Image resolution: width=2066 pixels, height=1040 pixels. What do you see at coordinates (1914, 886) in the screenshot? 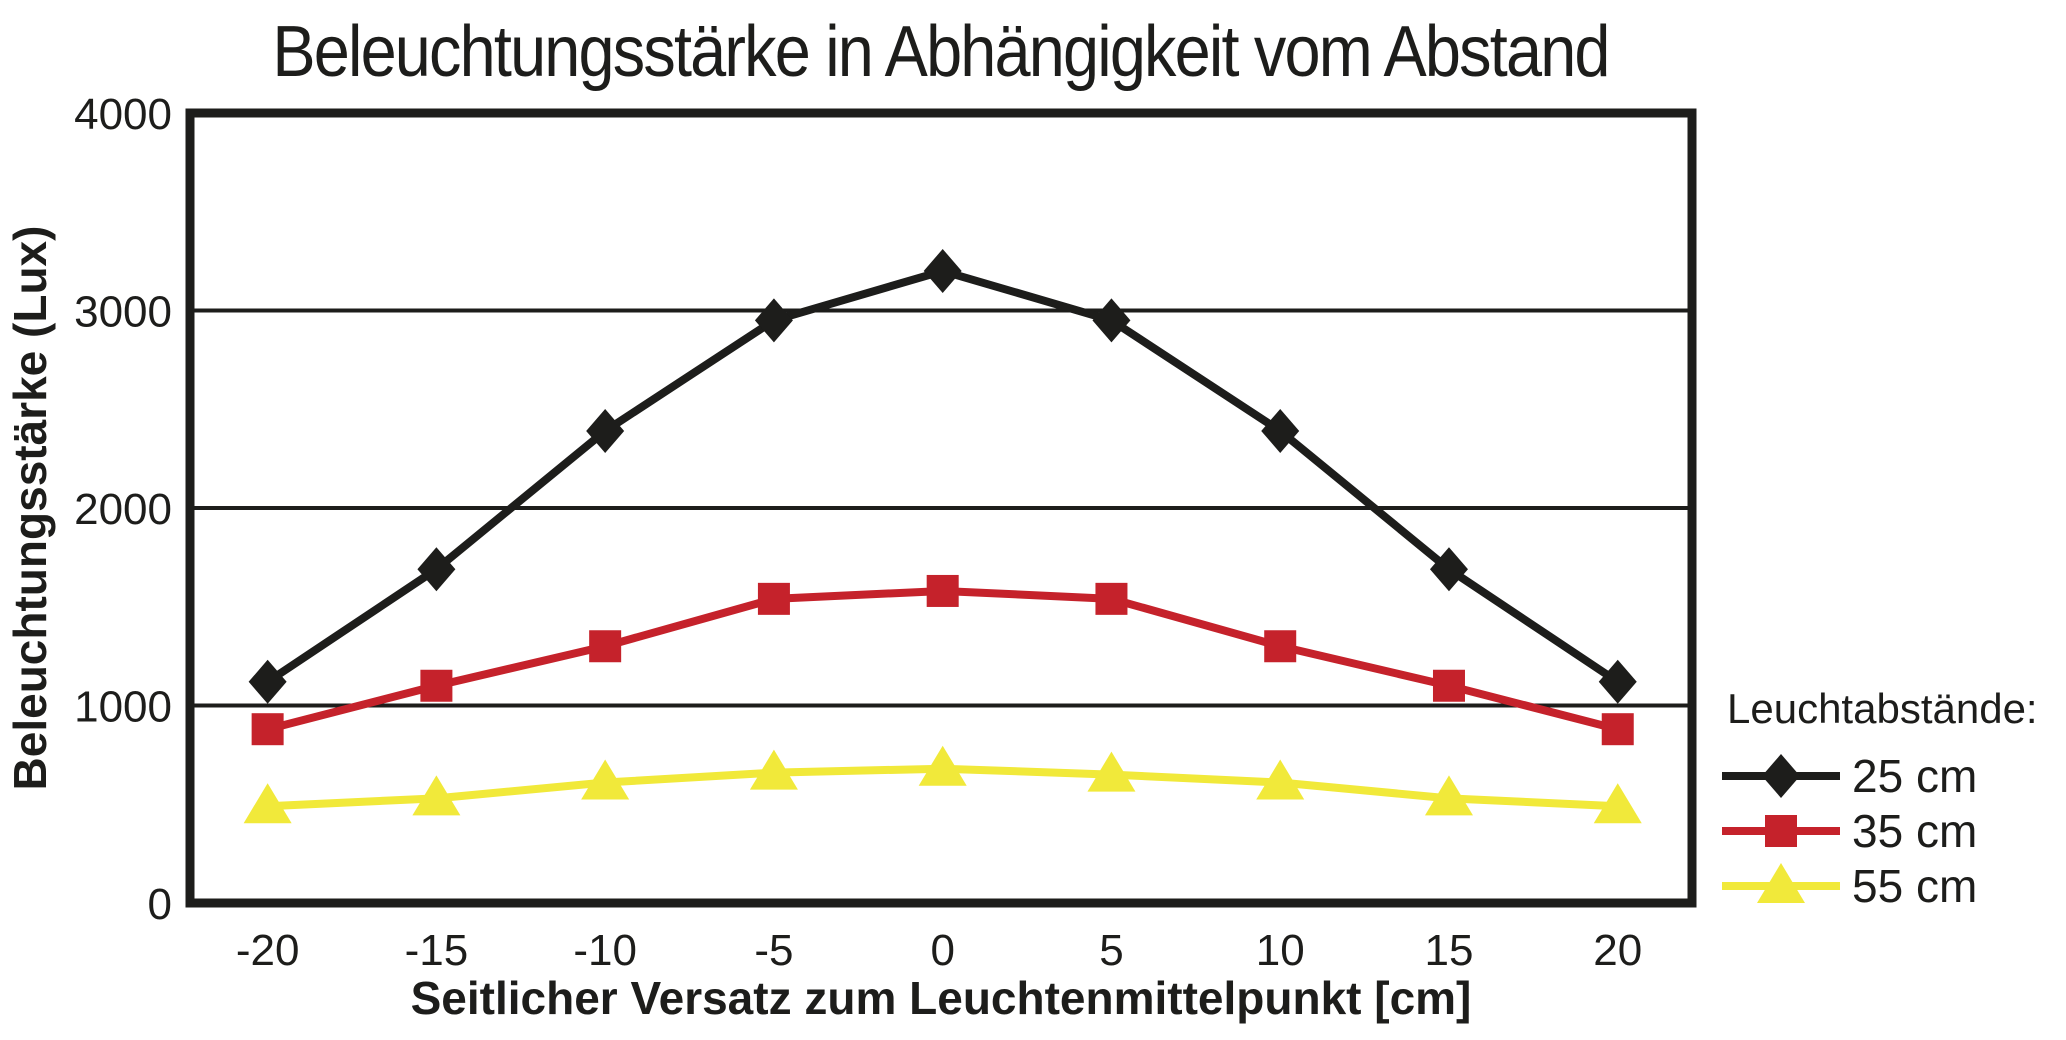
I see `legend-item-55-cm-label: 55 cm` at bounding box center [1914, 886].